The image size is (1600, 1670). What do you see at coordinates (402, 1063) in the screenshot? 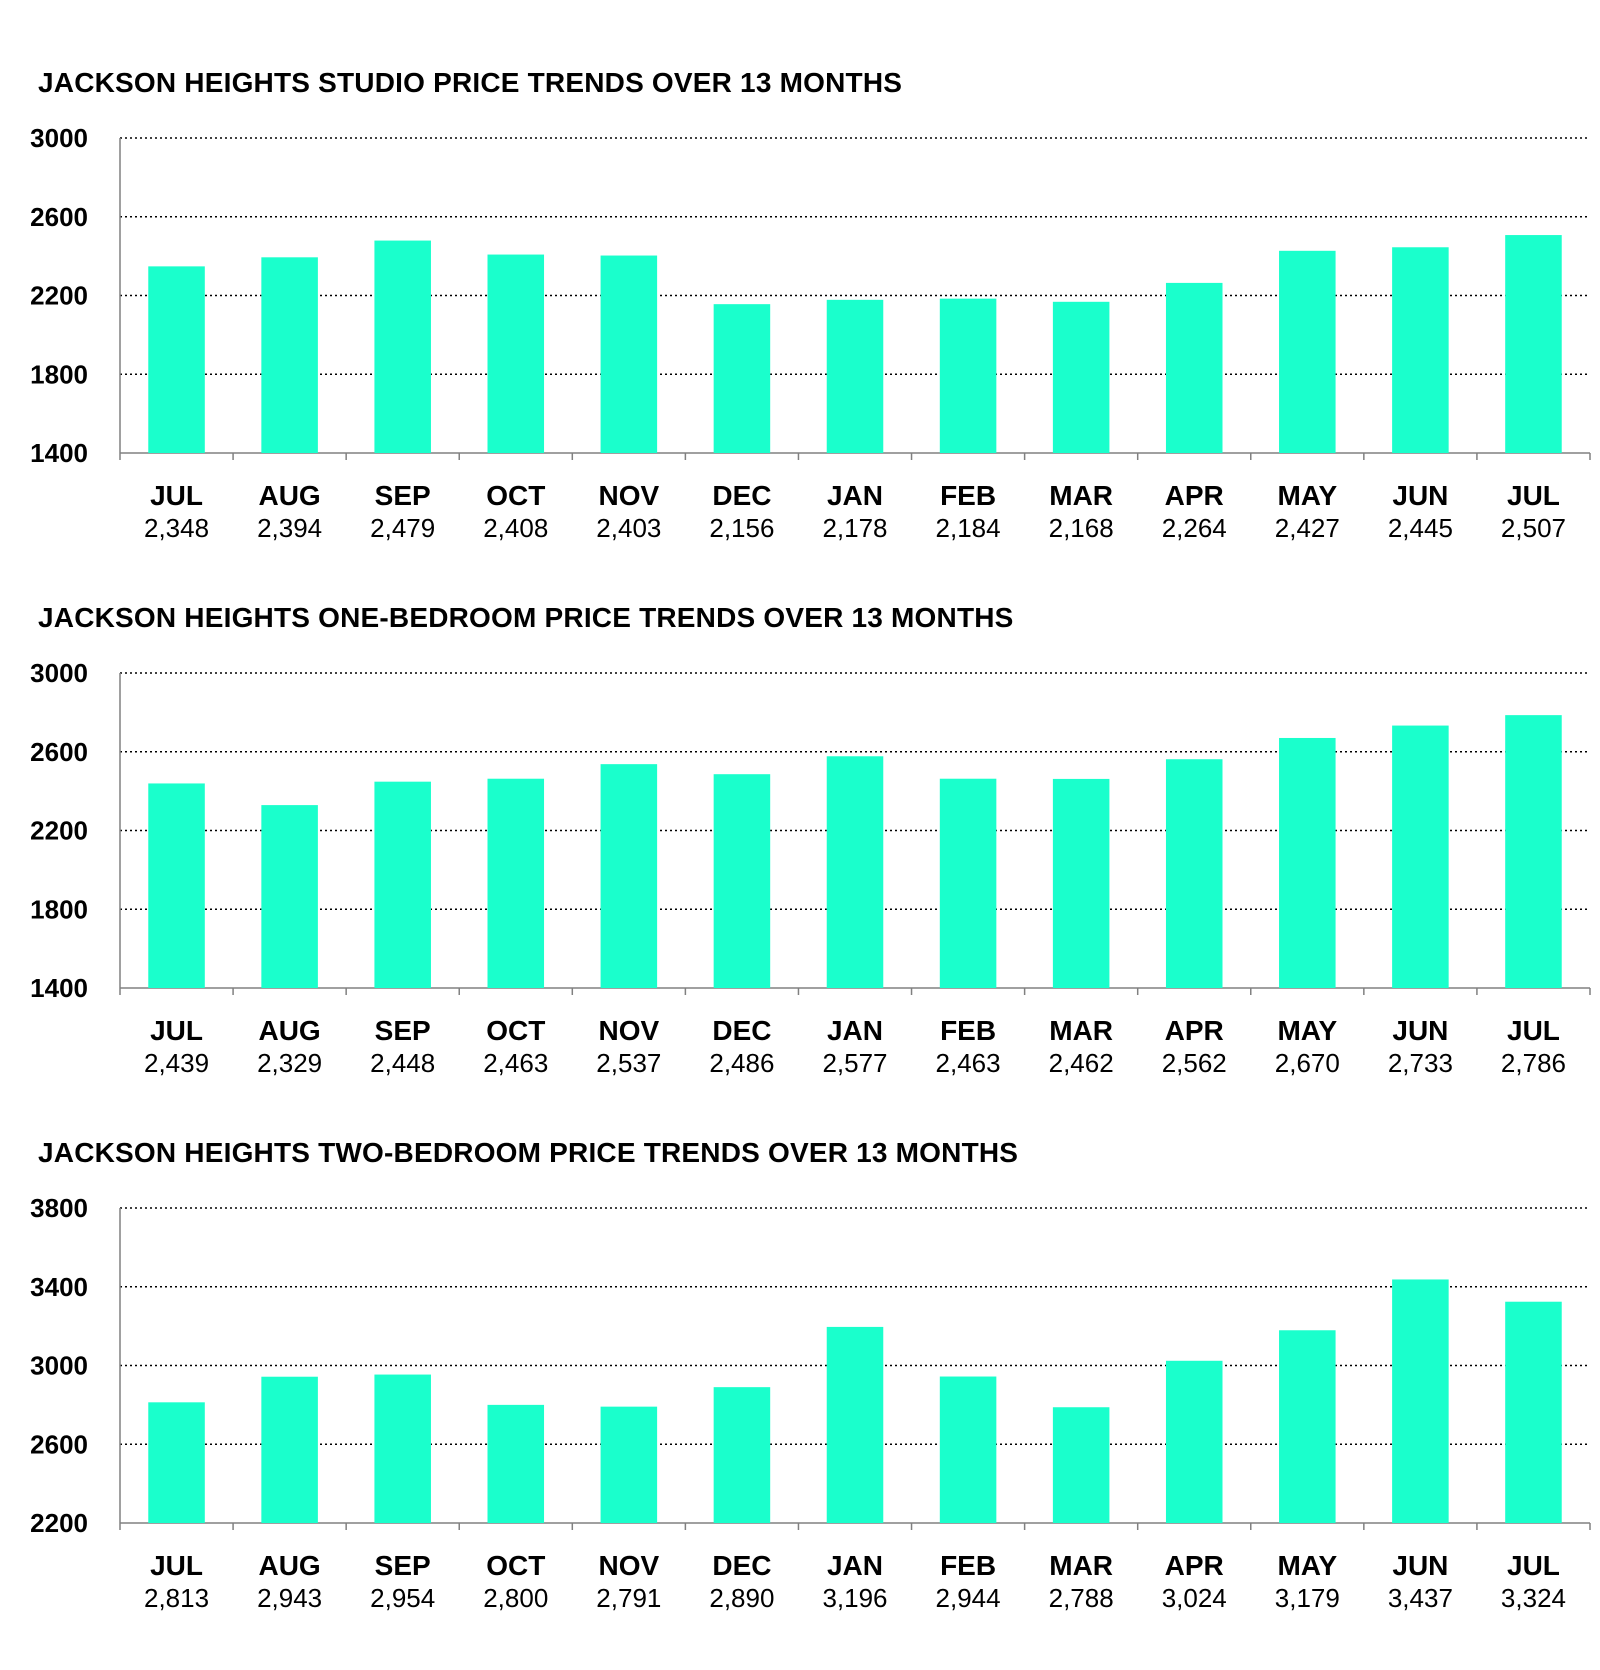
I see `value-label: 2,448` at bounding box center [402, 1063].